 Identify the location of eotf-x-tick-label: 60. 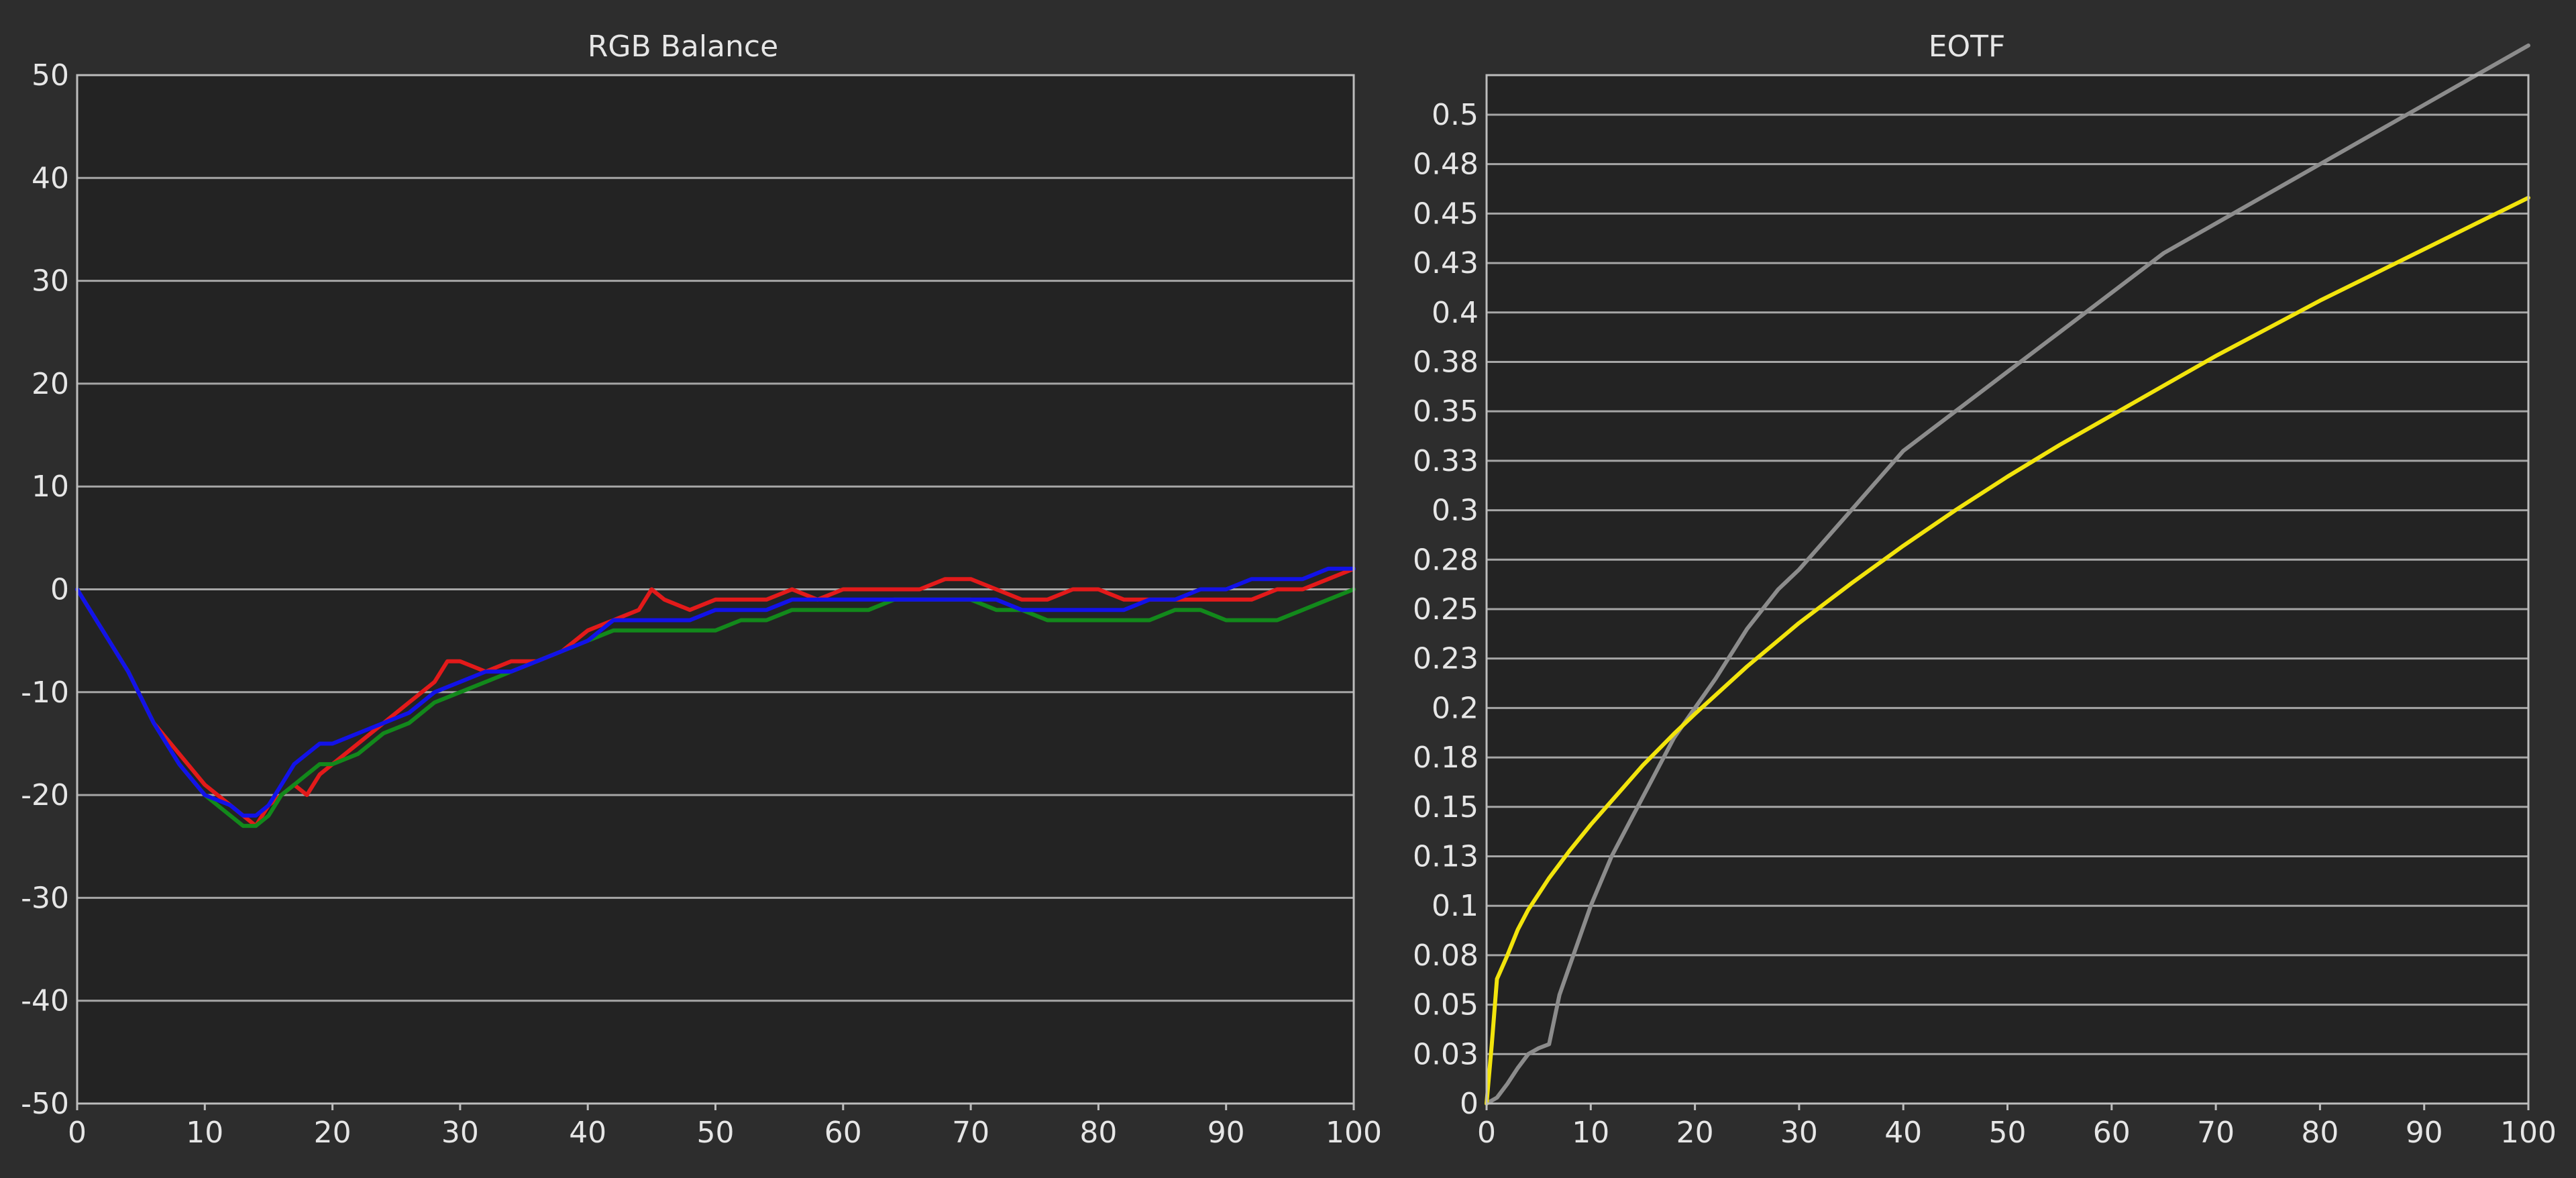
(2112, 1133).